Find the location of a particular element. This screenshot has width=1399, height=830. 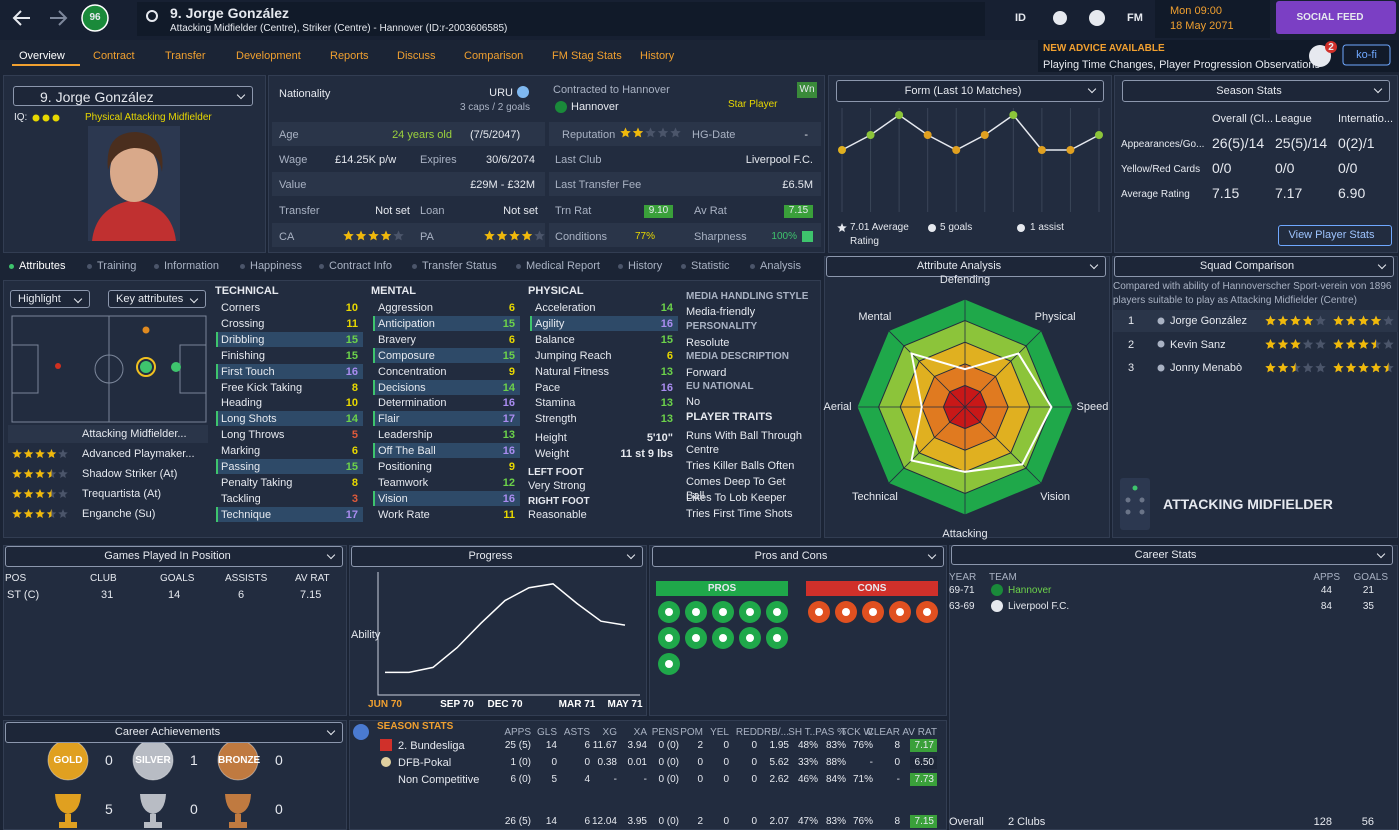

sub-tab: Information is located at coordinates (192, 266).